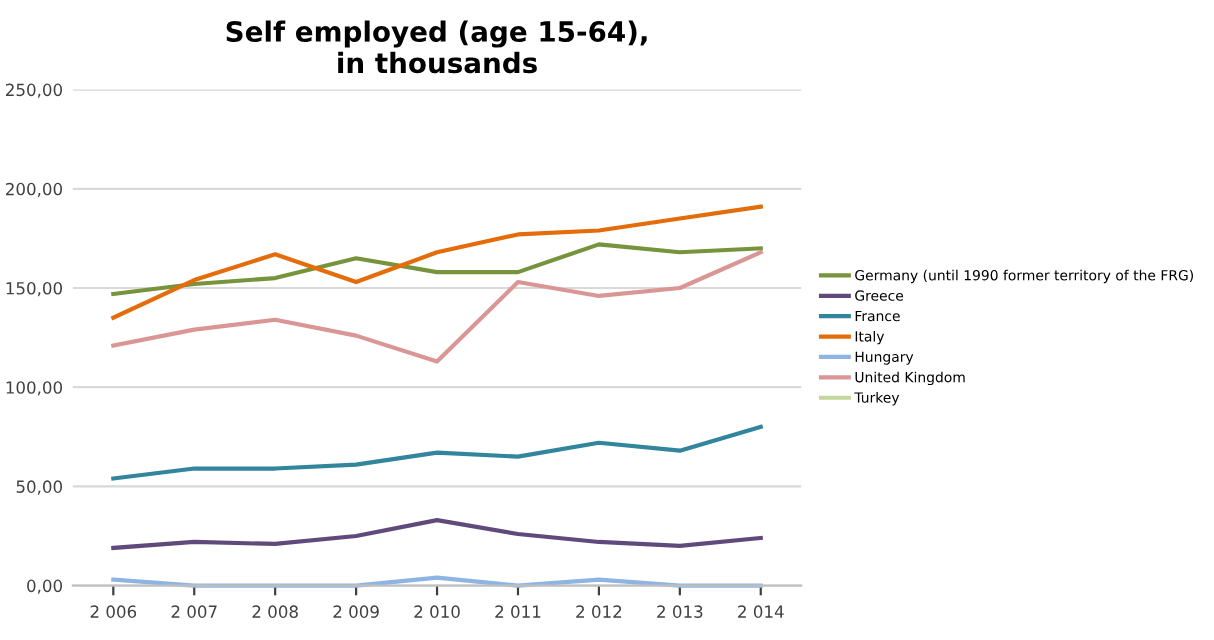 The width and height of the screenshot is (1214, 640). Describe the element at coordinates (39, 487) in the screenshot. I see `y-tick-label: 50,00` at that location.